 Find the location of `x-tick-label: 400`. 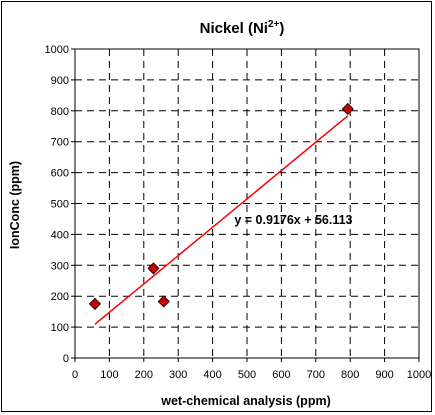

x-tick-label: 400 is located at coordinates (212, 375).